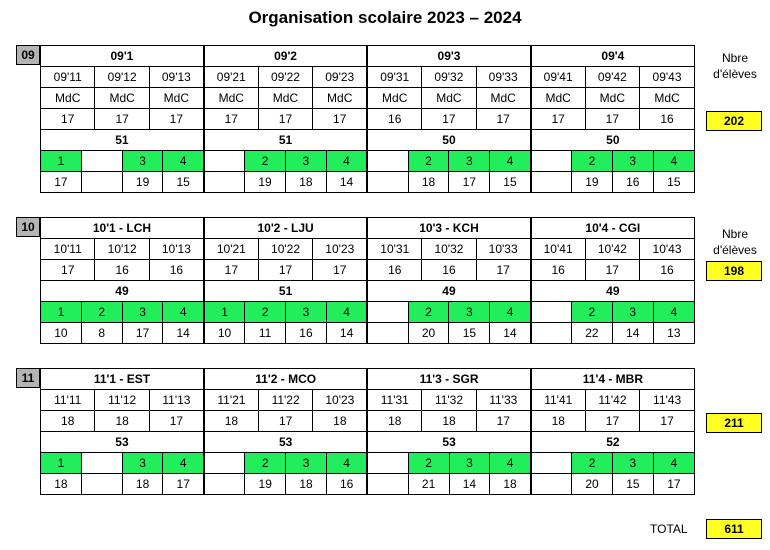 The image size is (770, 550). Describe the element at coordinates (449, 77) in the screenshot. I see `class-name: 09'32` at that location.